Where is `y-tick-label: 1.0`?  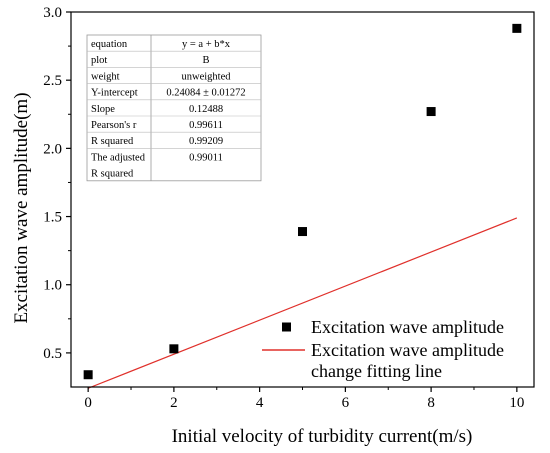
y-tick-label: 1.0 is located at coordinates (52, 286).